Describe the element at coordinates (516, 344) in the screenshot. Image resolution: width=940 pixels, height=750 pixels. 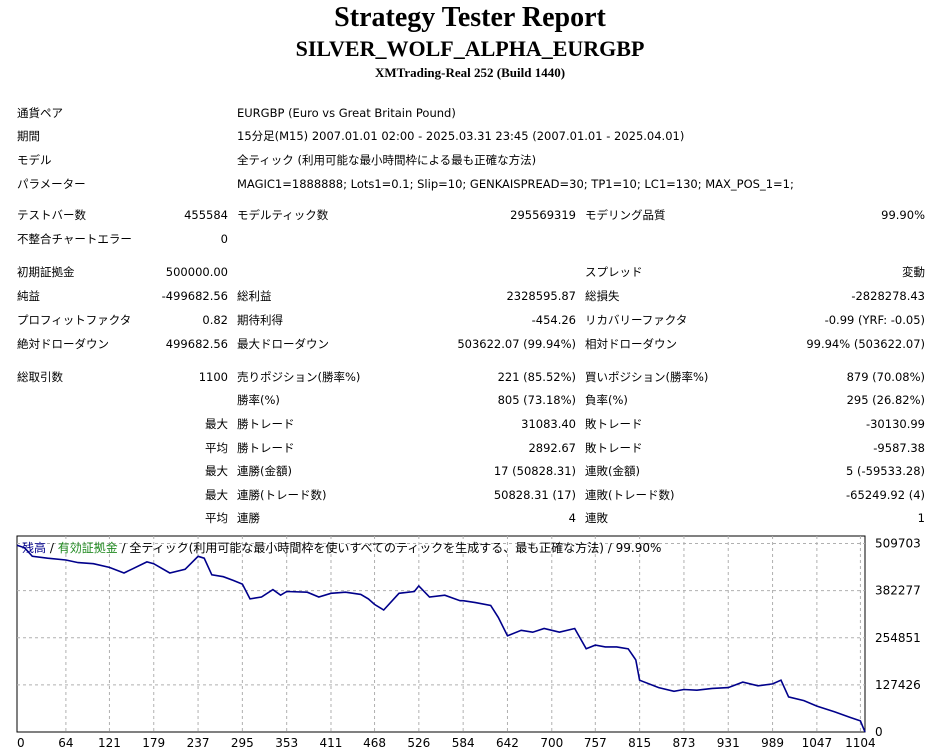
I see `max-drawdown-value: 503622.07 (99.94%)` at that location.